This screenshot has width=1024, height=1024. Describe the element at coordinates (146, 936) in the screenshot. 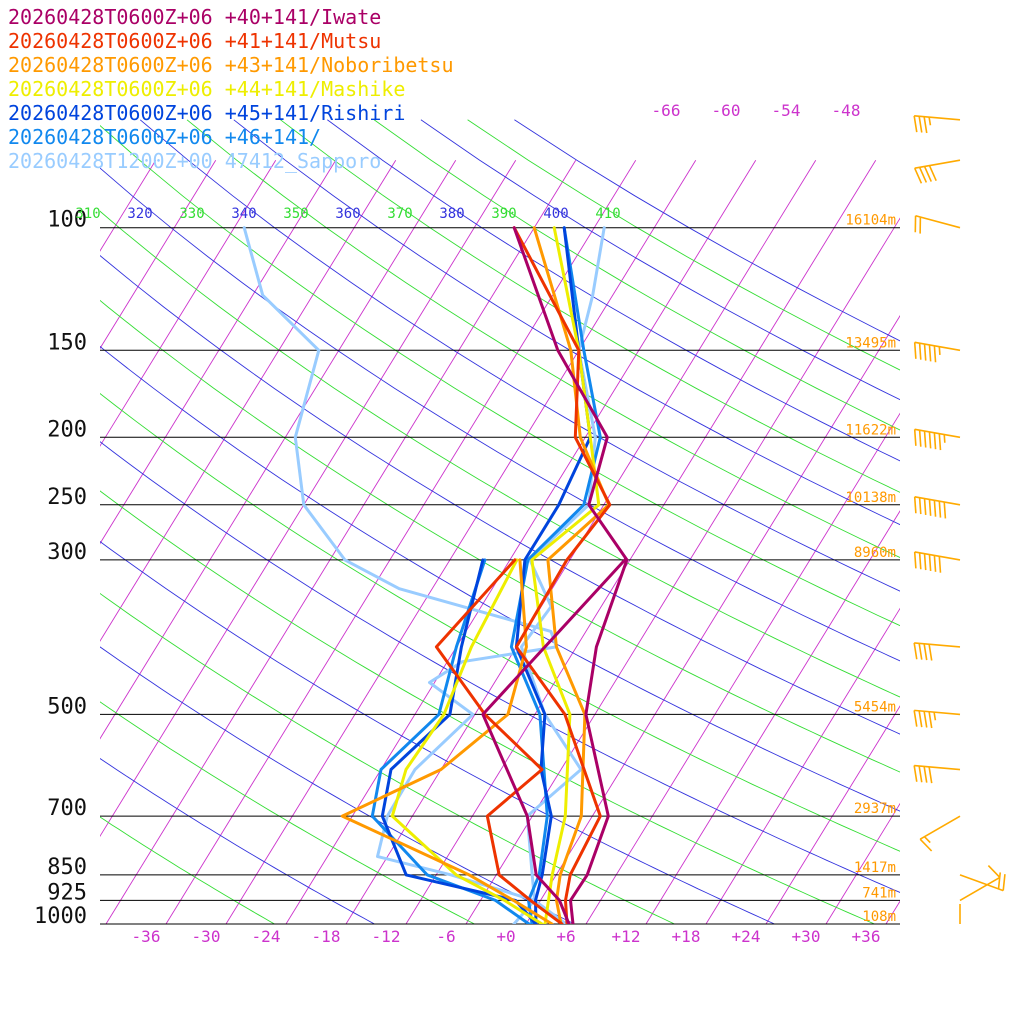

I see `temp-tick-label: -36` at that location.